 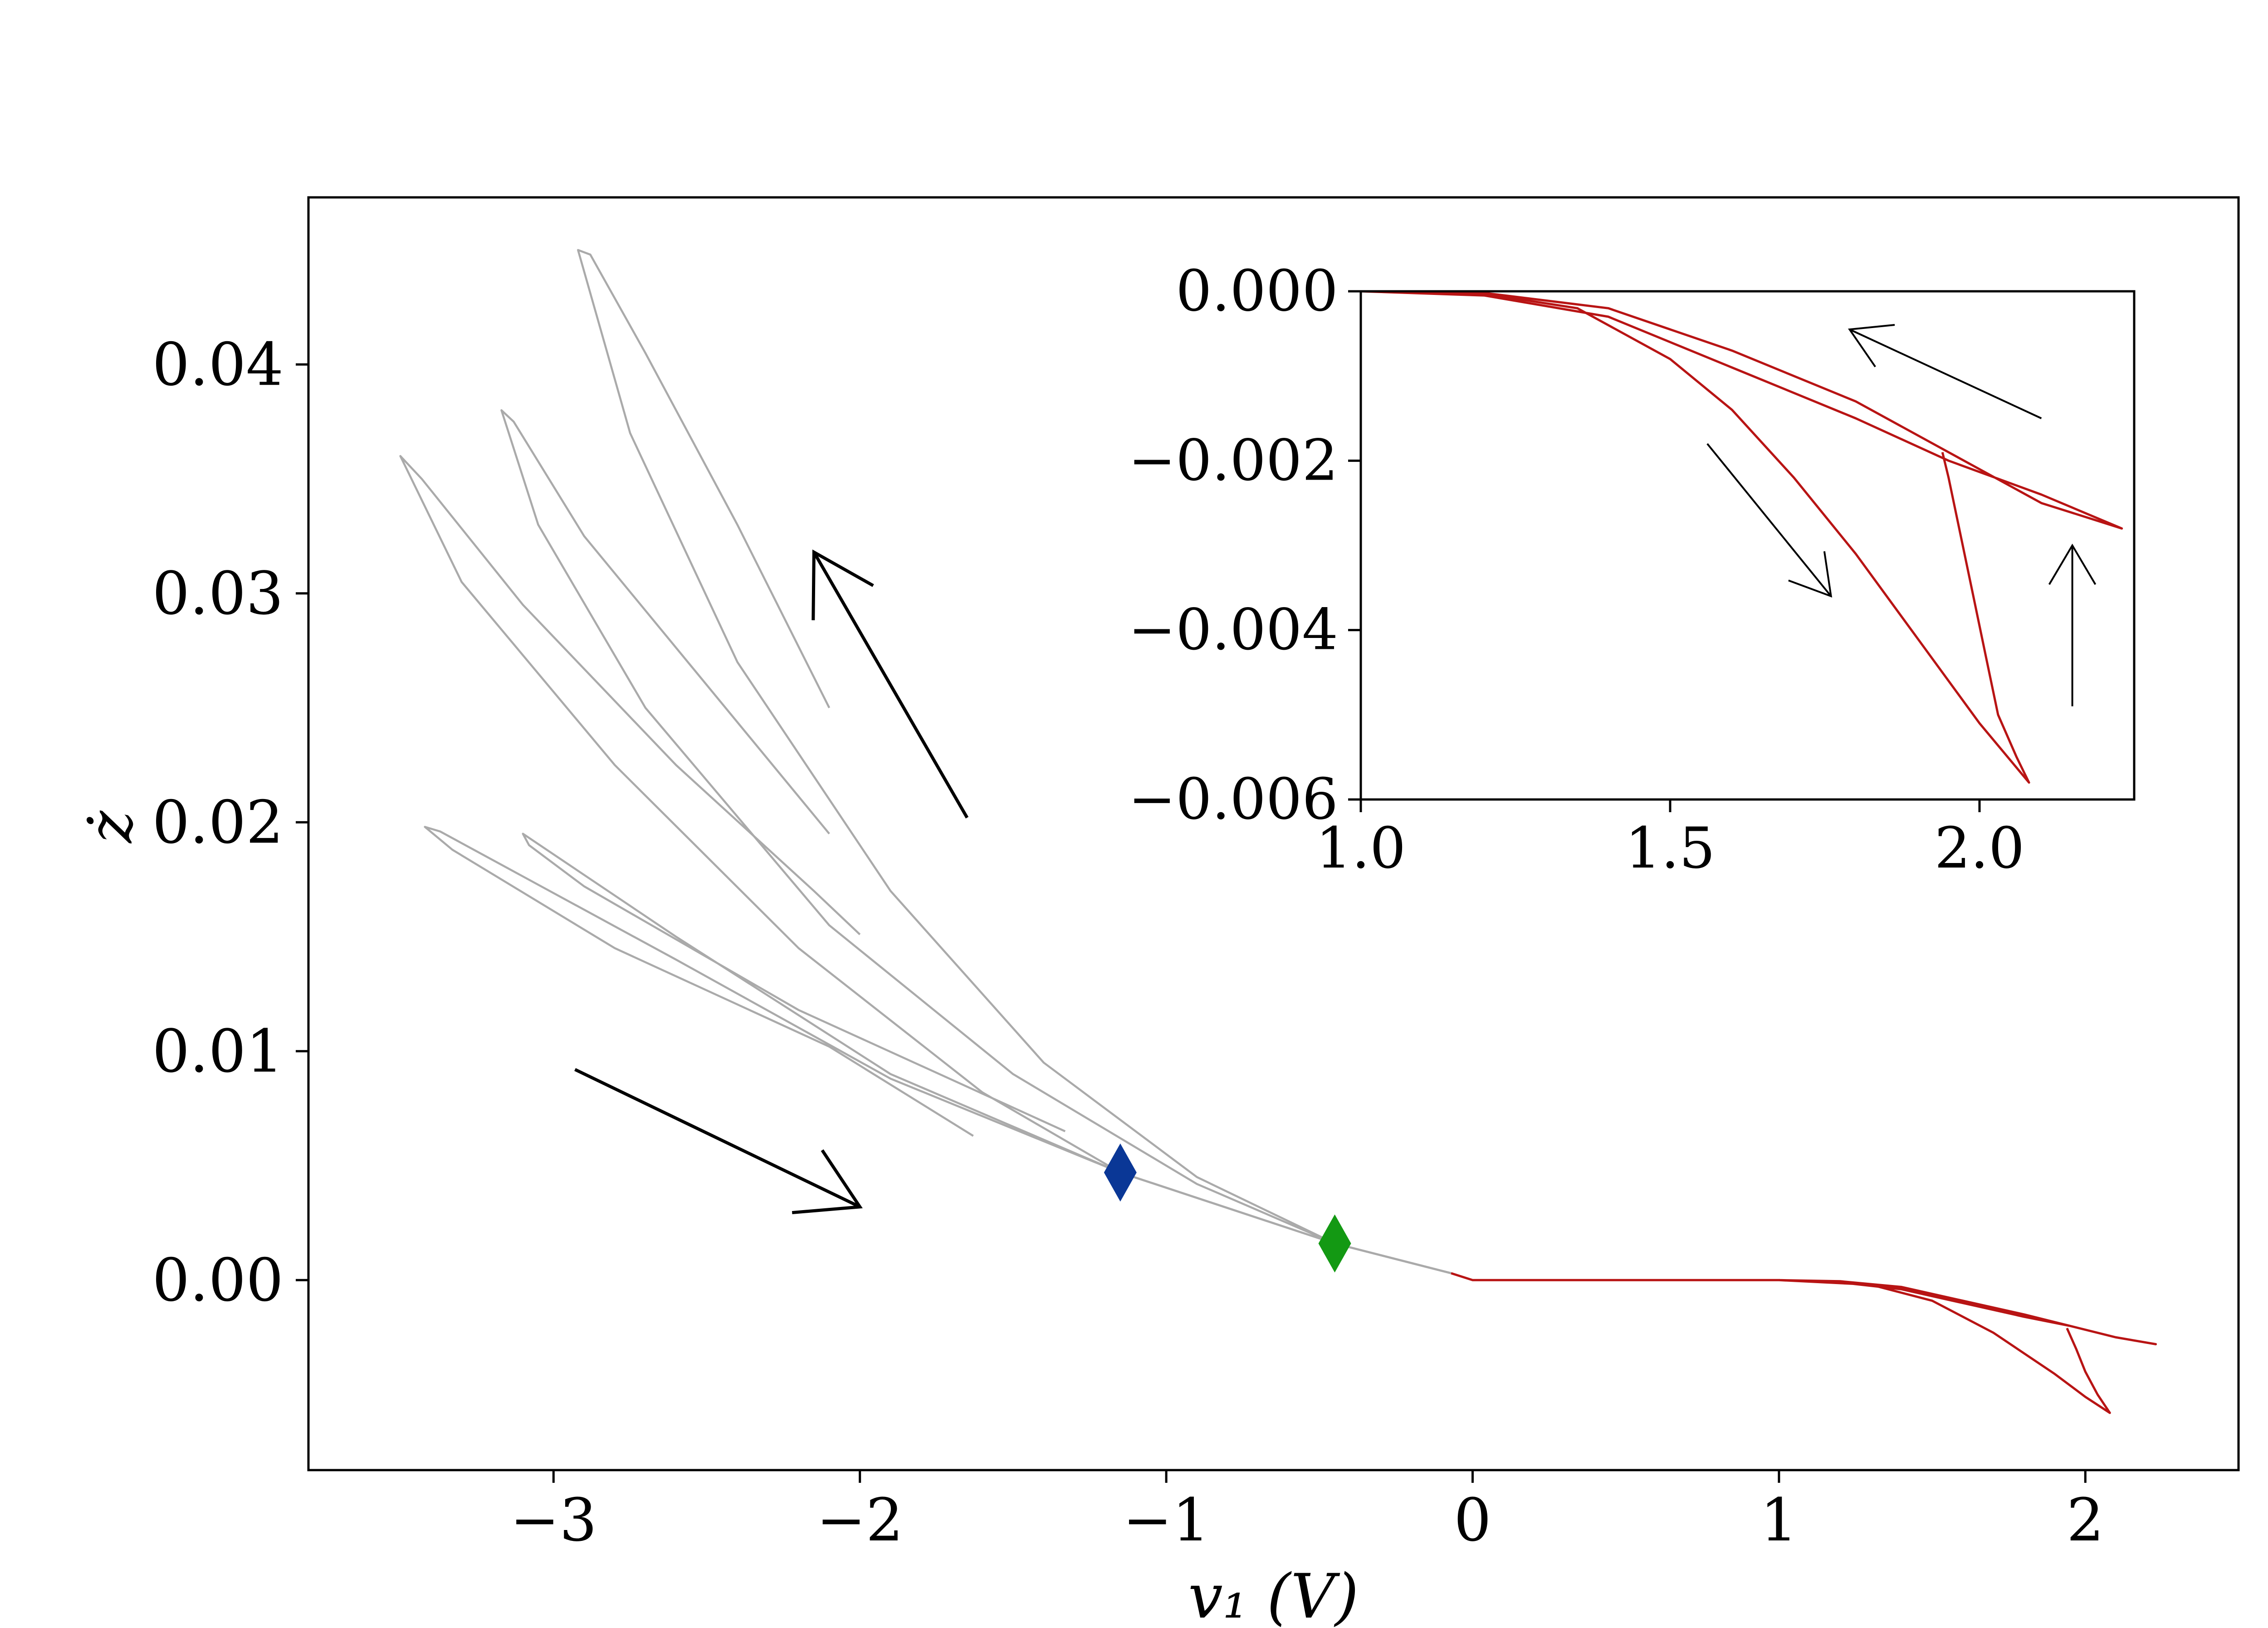 I want to click on inset-background, so click(x=1748, y=545).